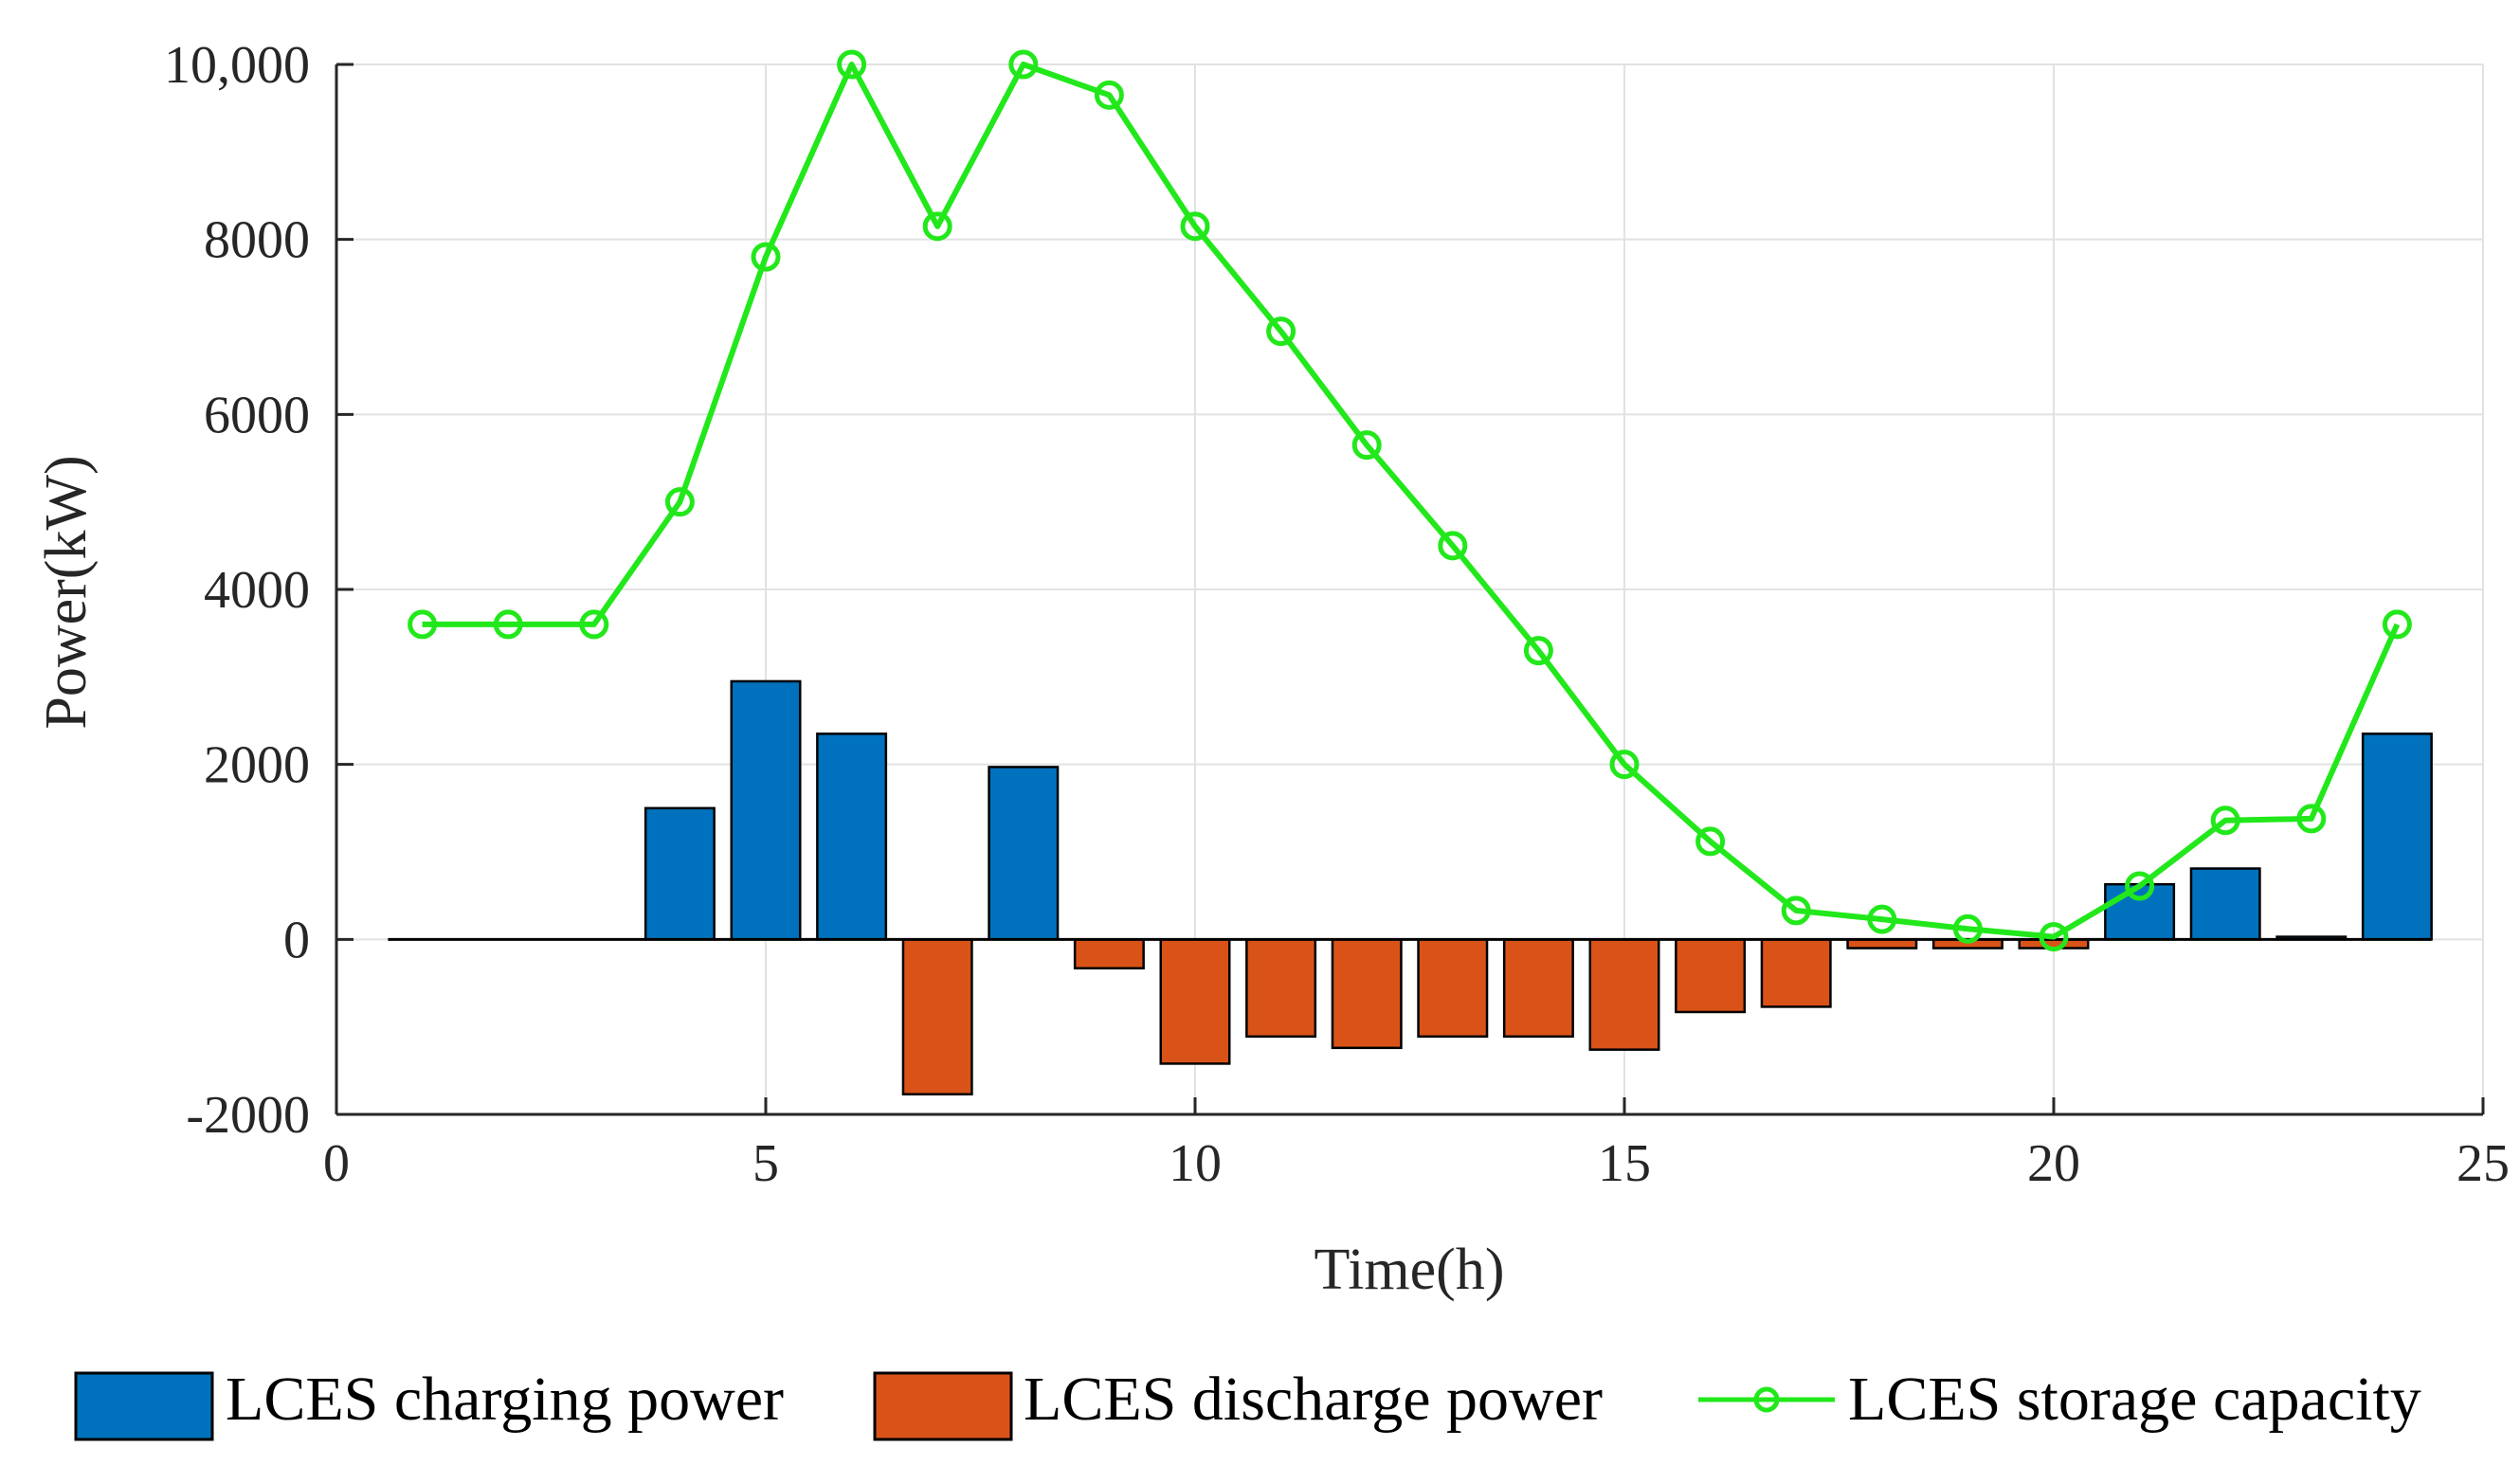 The image size is (2520, 1465). What do you see at coordinates (2054, 1163) in the screenshot?
I see `x-tick-label: 20` at bounding box center [2054, 1163].